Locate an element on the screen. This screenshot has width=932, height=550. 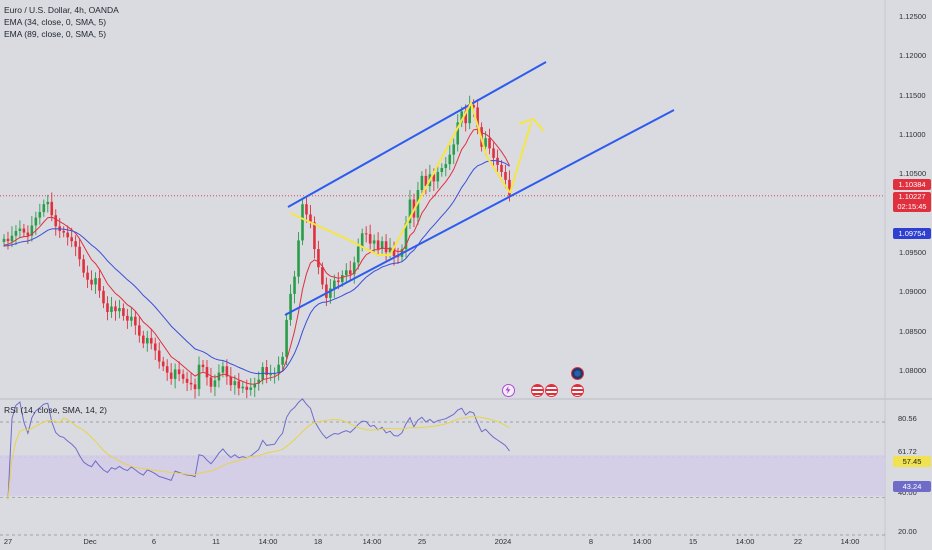
time-axis-label: 11 is located at coordinates (216, 541).